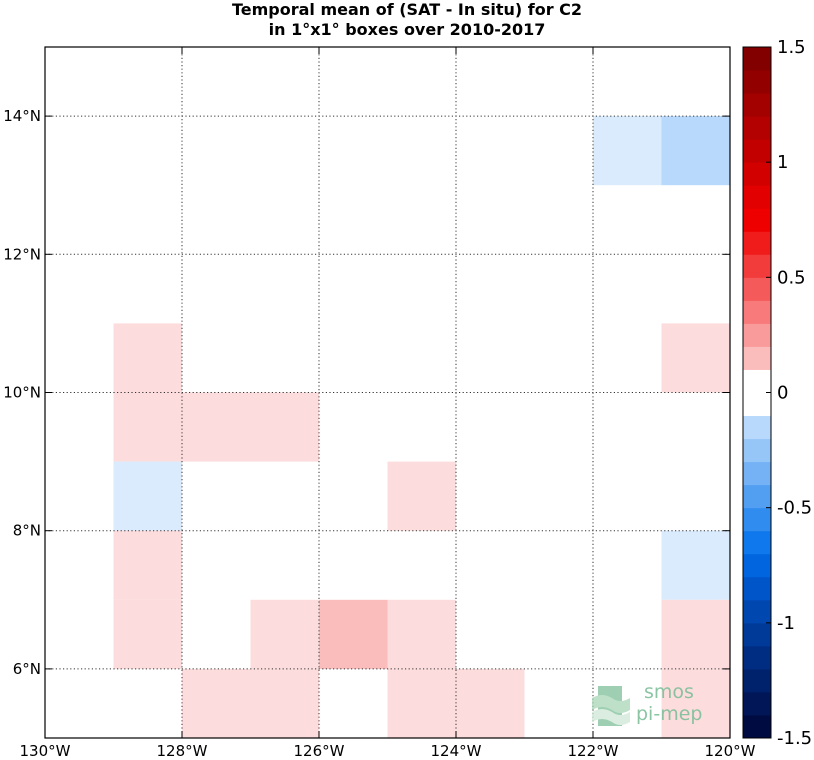  What do you see at coordinates (669, 692) in the screenshot?
I see `logo-text-smos: smos` at bounding box center [669, 692].